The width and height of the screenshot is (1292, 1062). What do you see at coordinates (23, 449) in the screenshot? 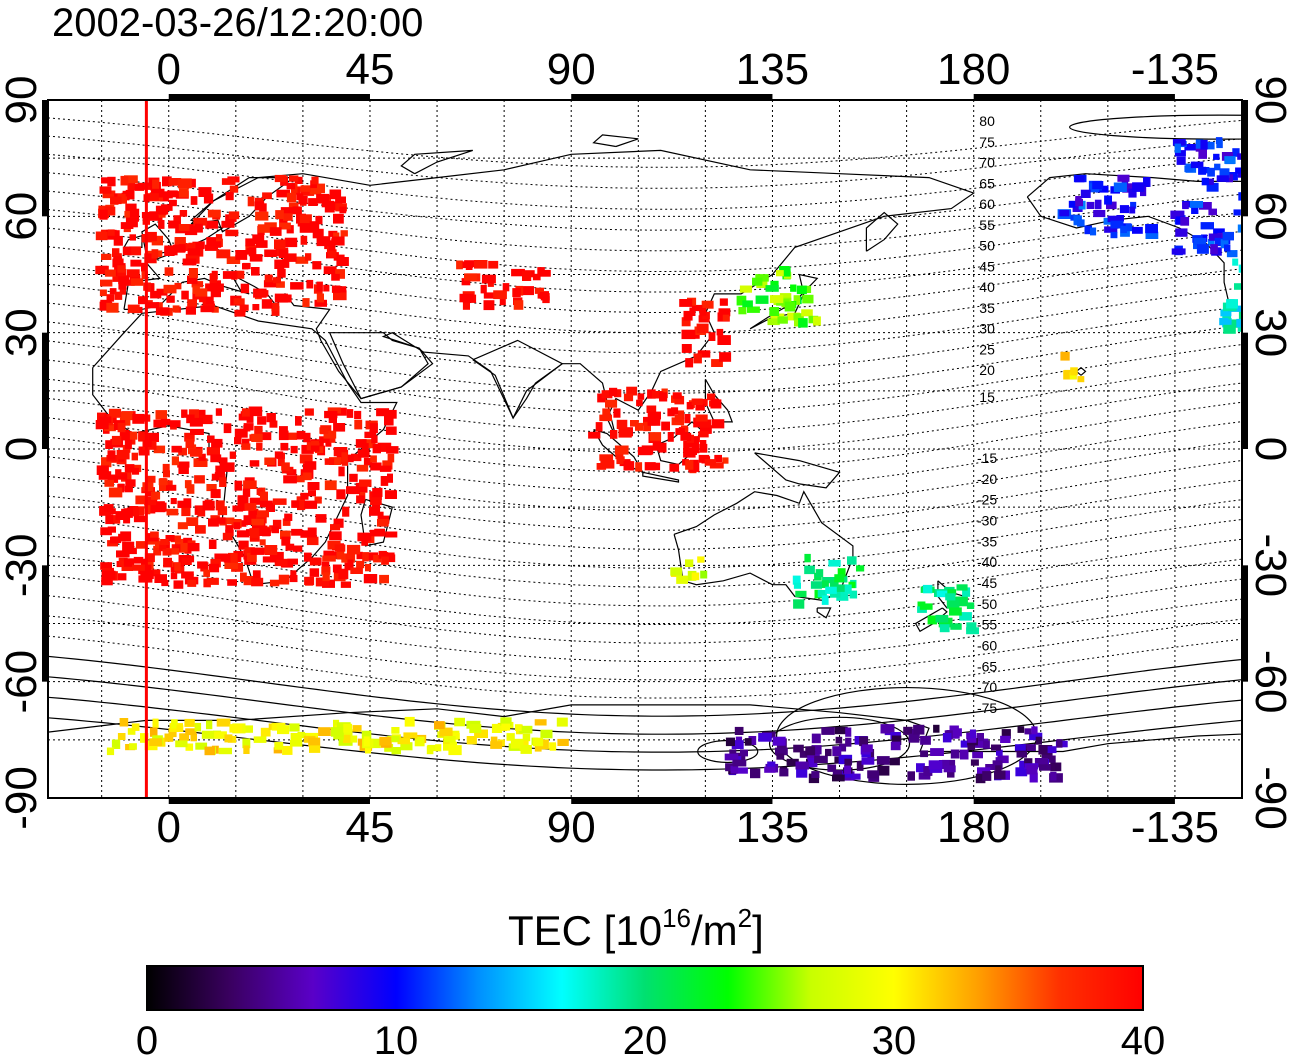
I see `left-latitude-label: 0` at bounding box center [23, 449].